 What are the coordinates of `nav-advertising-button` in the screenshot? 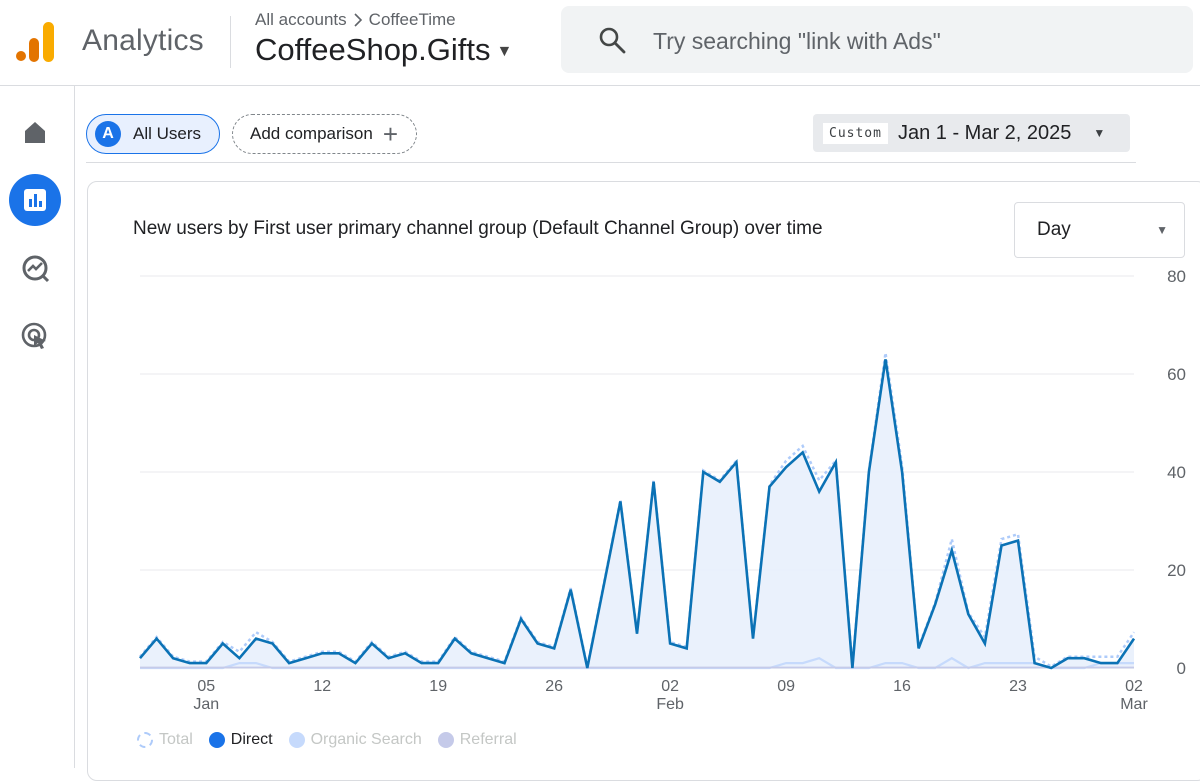 It's located at (35, 336).